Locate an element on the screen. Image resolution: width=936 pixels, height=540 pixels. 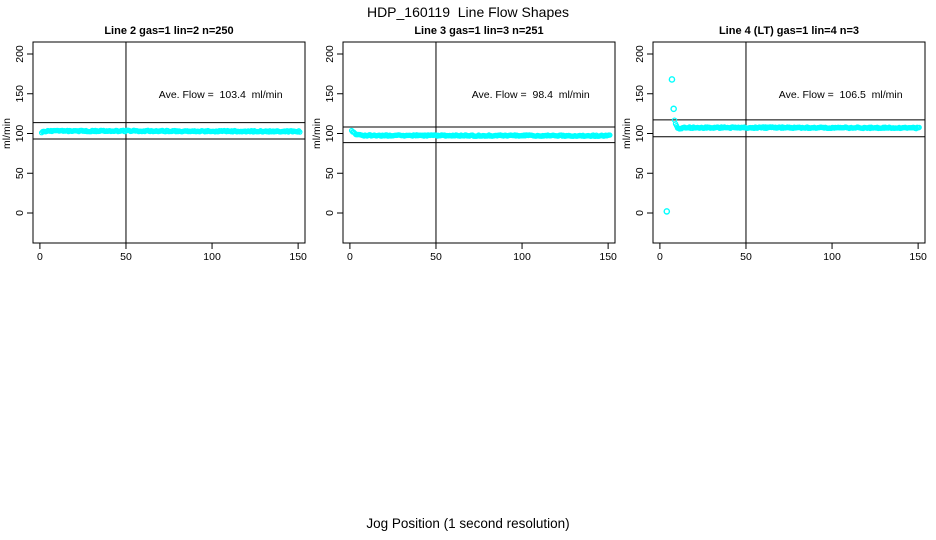
ave-flow-annotation: Ave. Flow = 106.5 ml/min is located at coordinates (841, 95).